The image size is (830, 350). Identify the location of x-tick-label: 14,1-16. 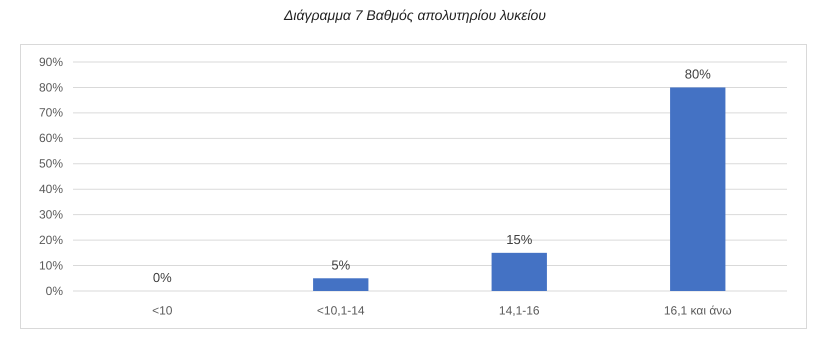
(519, 311).